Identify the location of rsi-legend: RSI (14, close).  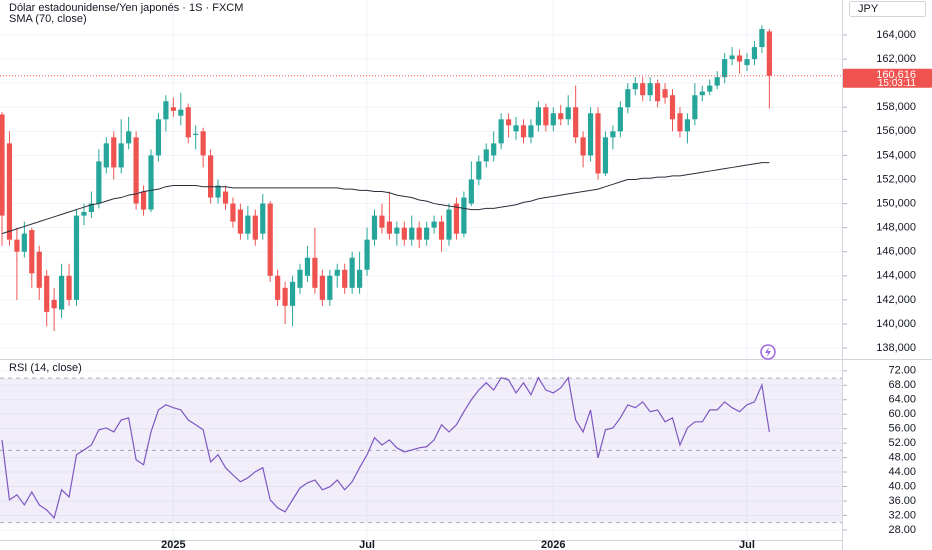
(45, 368).